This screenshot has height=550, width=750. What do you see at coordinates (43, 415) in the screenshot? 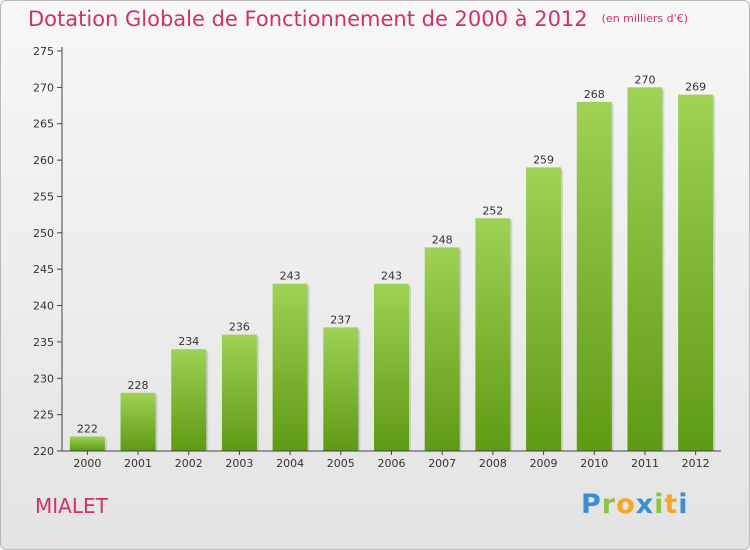
I see `y-tick-label: 225` at bounding box center [43, 415].